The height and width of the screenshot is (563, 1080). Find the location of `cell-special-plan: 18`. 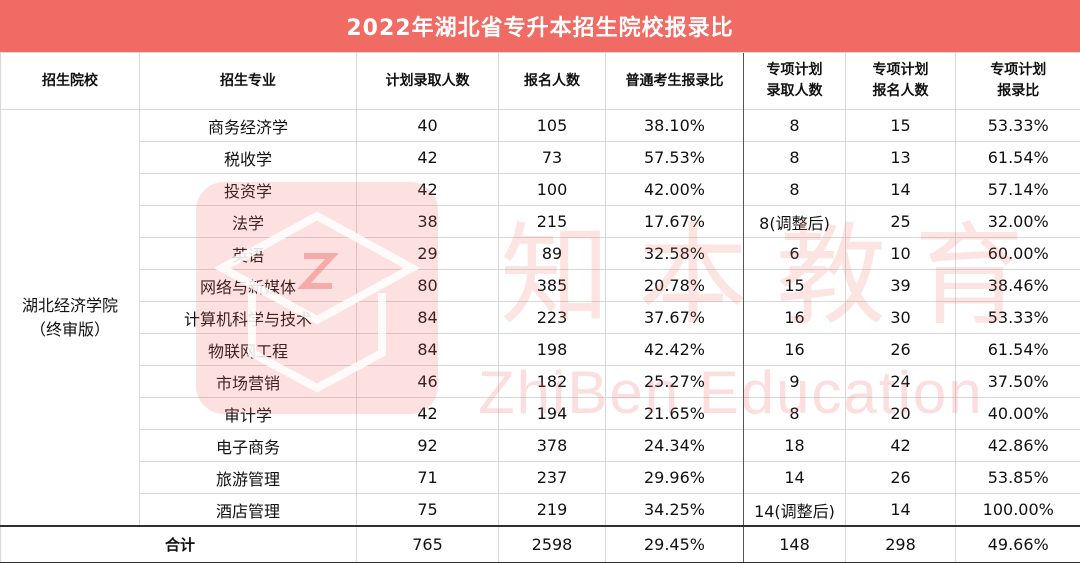

cell-special-plan: 18 is located at coordinates (795, 446).